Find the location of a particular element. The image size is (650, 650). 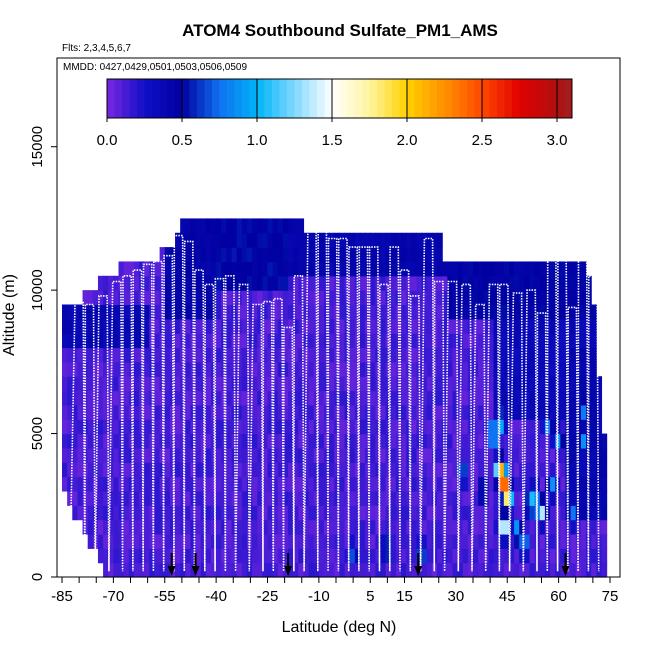

colorbar-segment is located at coordinates (171, 98).